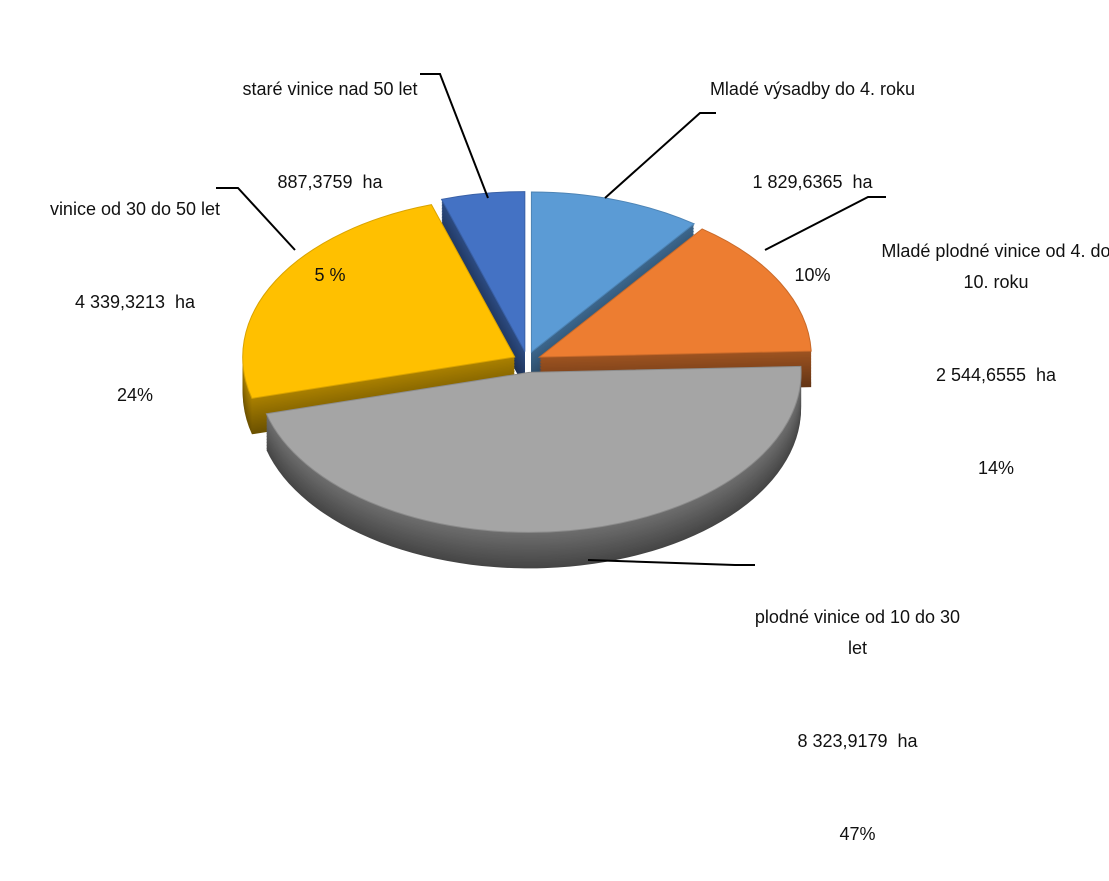  What do you see at coordinates (996, 375) in the screenshot?
I see `value-label: 2 544,6555 ha` at bounding box center [996, 375].